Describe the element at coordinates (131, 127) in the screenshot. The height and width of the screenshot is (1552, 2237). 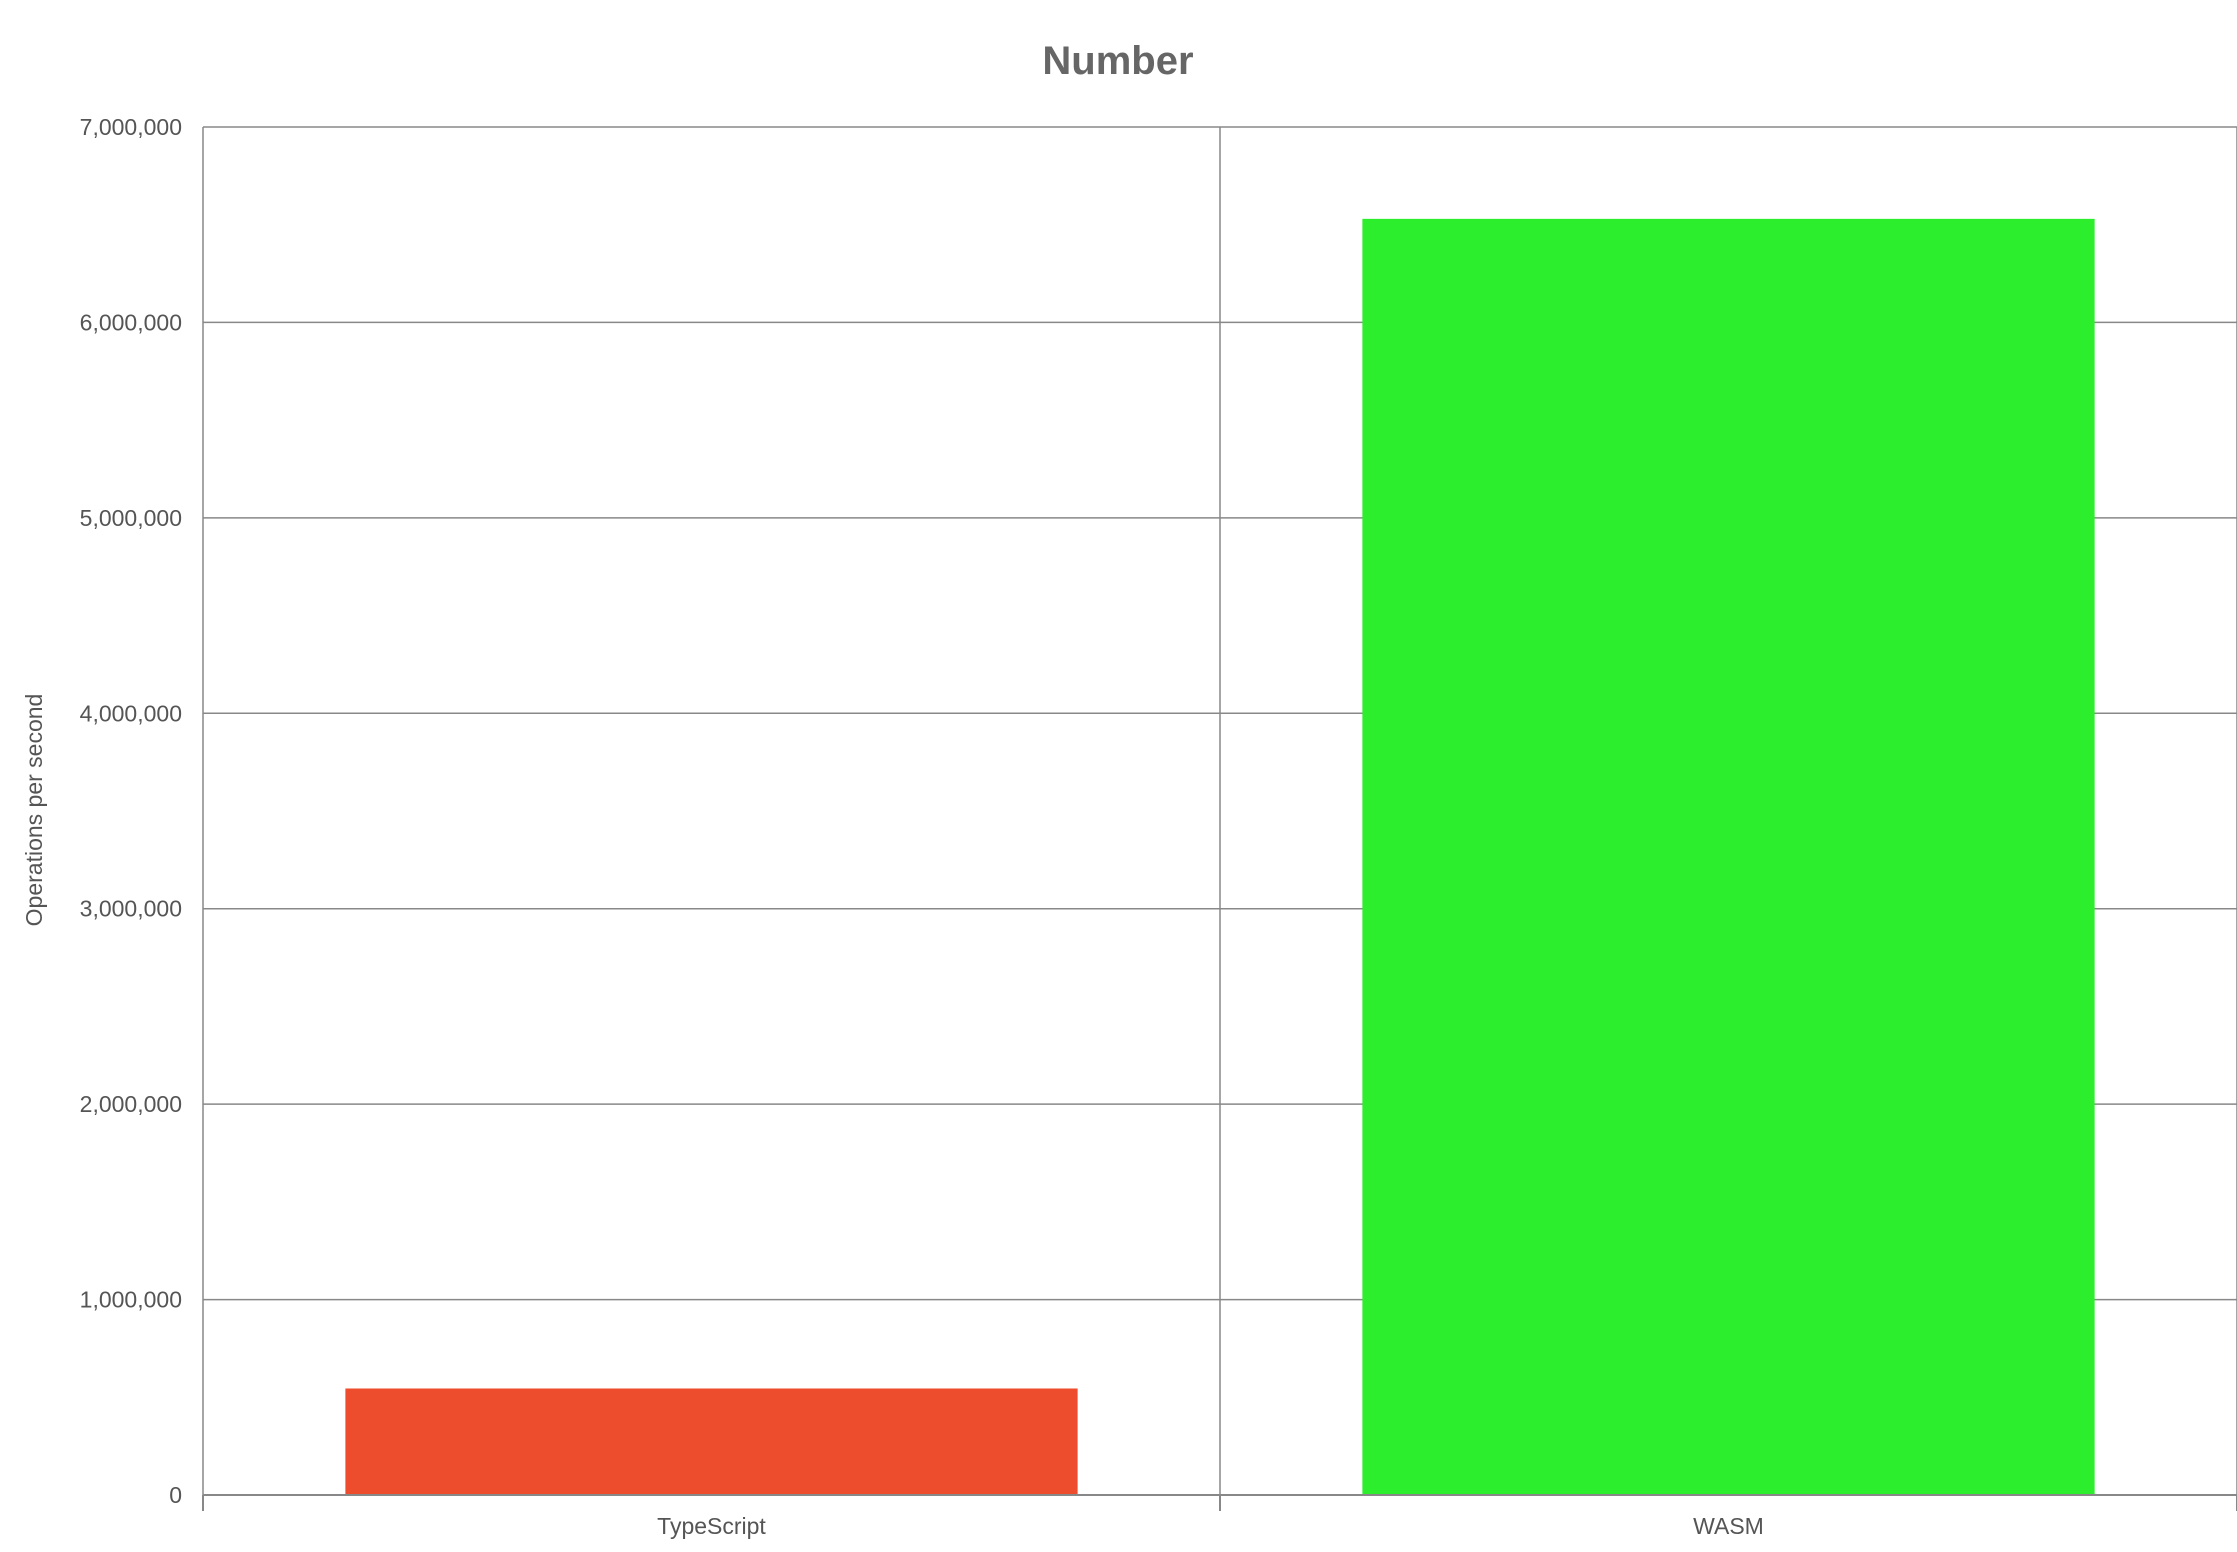
I see `y-tick-label: 7,000,000` at that location.